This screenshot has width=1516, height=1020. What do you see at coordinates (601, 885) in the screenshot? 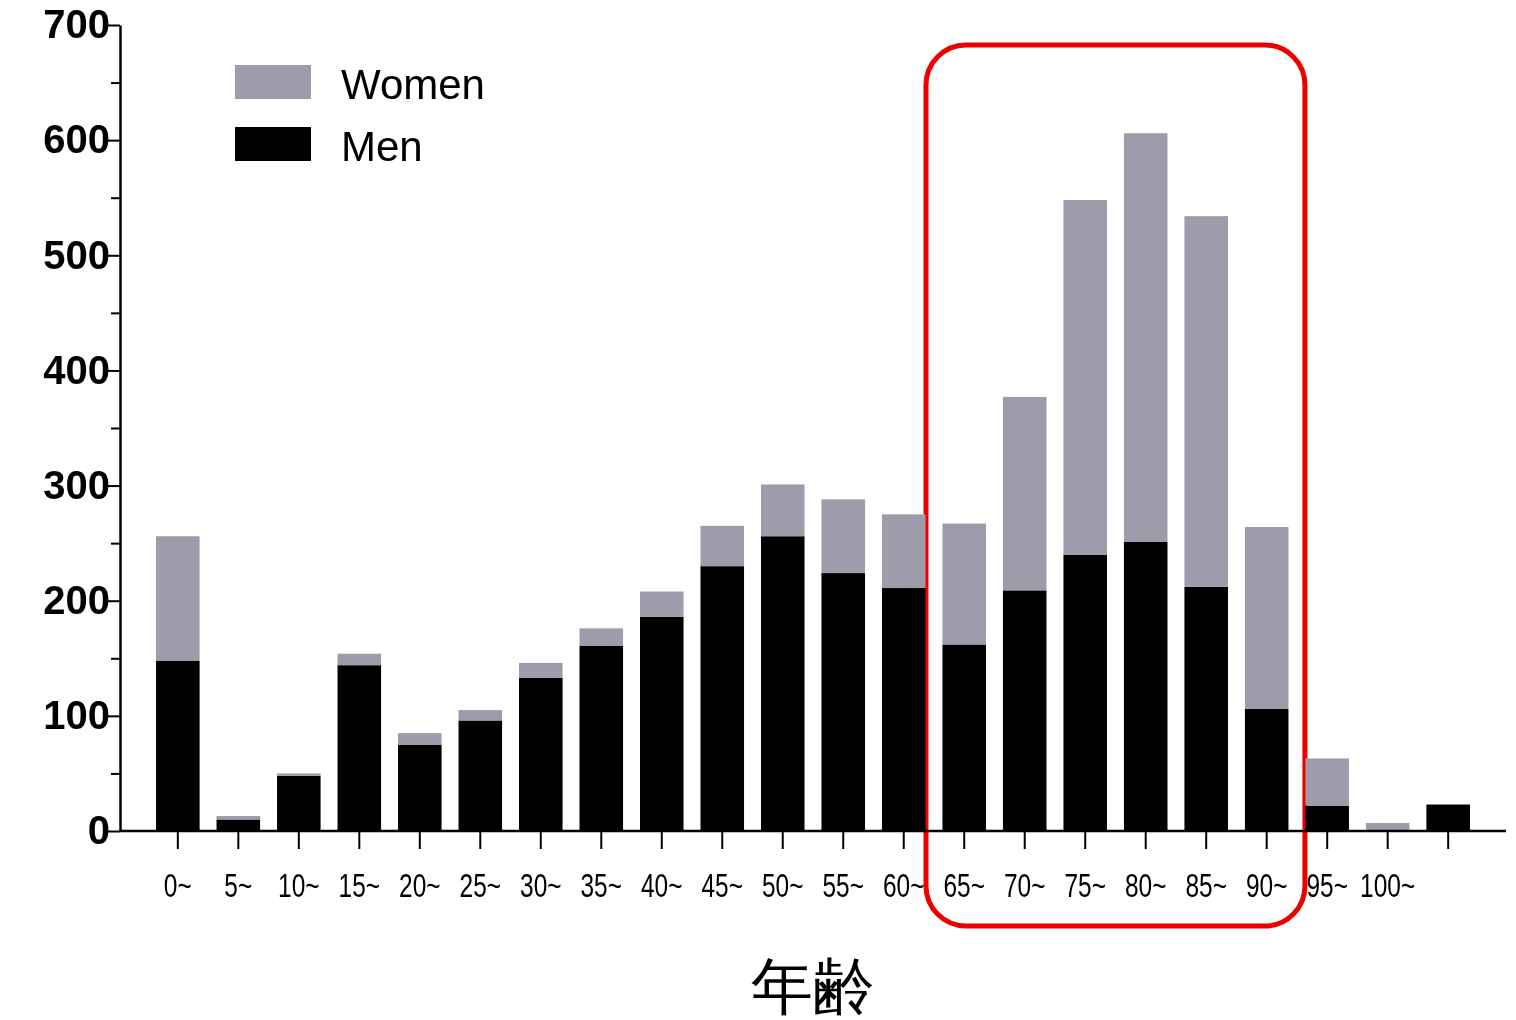
I see `x-tick-label: 35~` at bounding box center [601, 885].